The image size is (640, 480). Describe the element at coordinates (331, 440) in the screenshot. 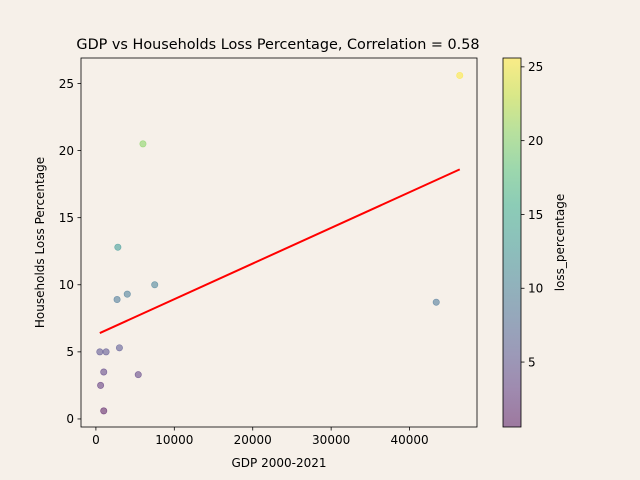

I see `x-tick-label: 30000` at that location.